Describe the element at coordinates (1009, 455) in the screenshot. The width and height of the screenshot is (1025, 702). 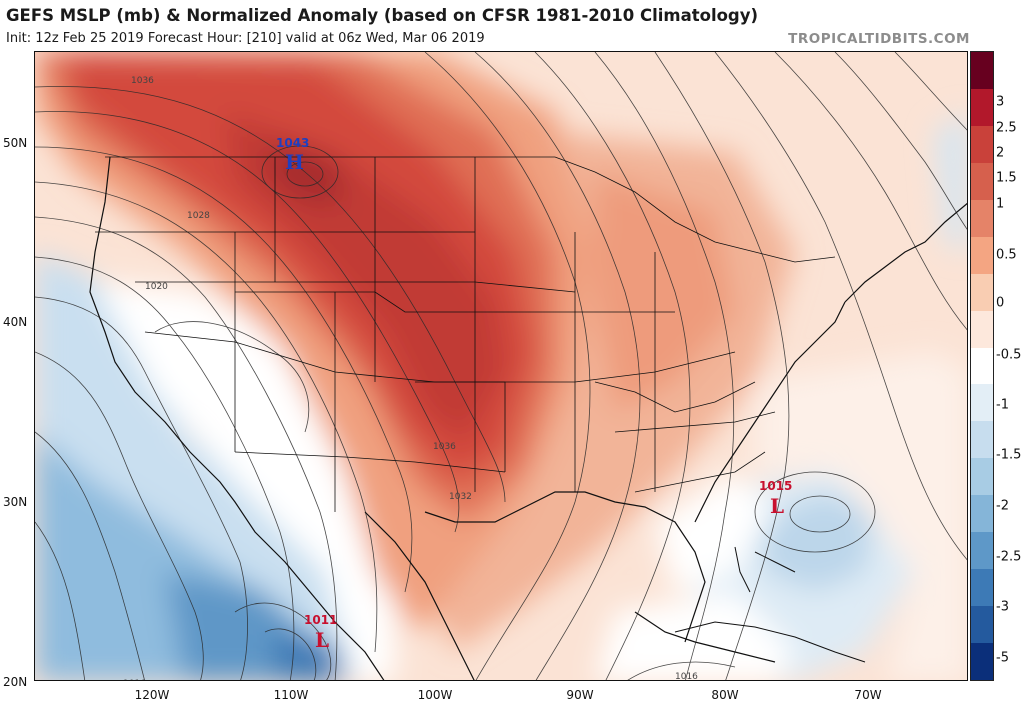
I see `colorbar-tick-label: -1.5` at that location.